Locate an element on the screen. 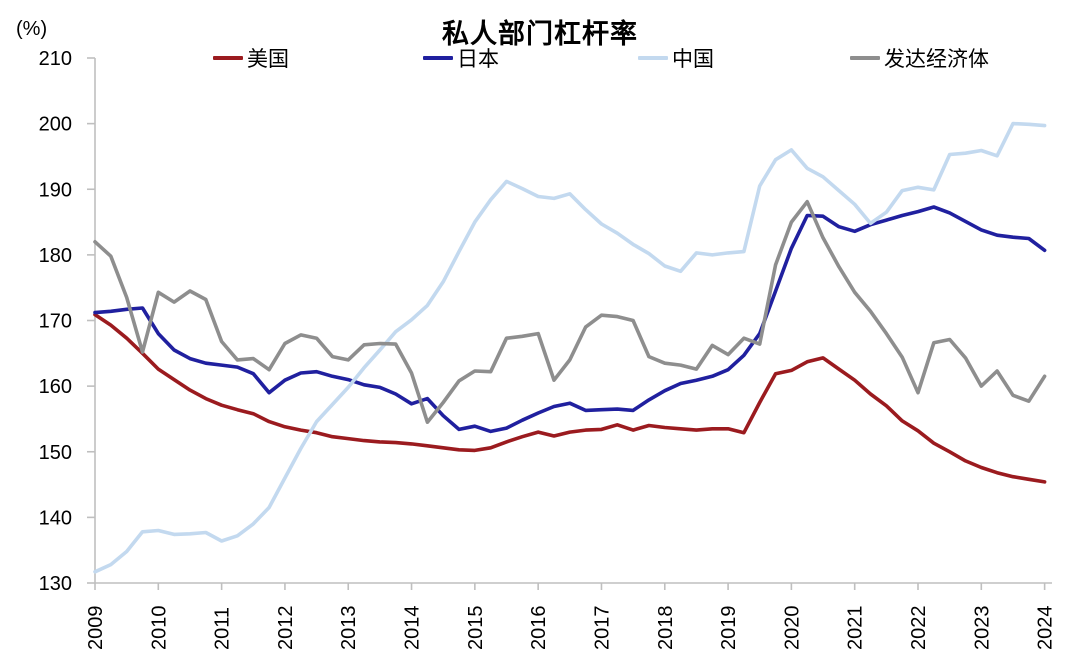 The image size is (1080, 672). legend-item-china: 中国 is located at coordinates (676, 58).